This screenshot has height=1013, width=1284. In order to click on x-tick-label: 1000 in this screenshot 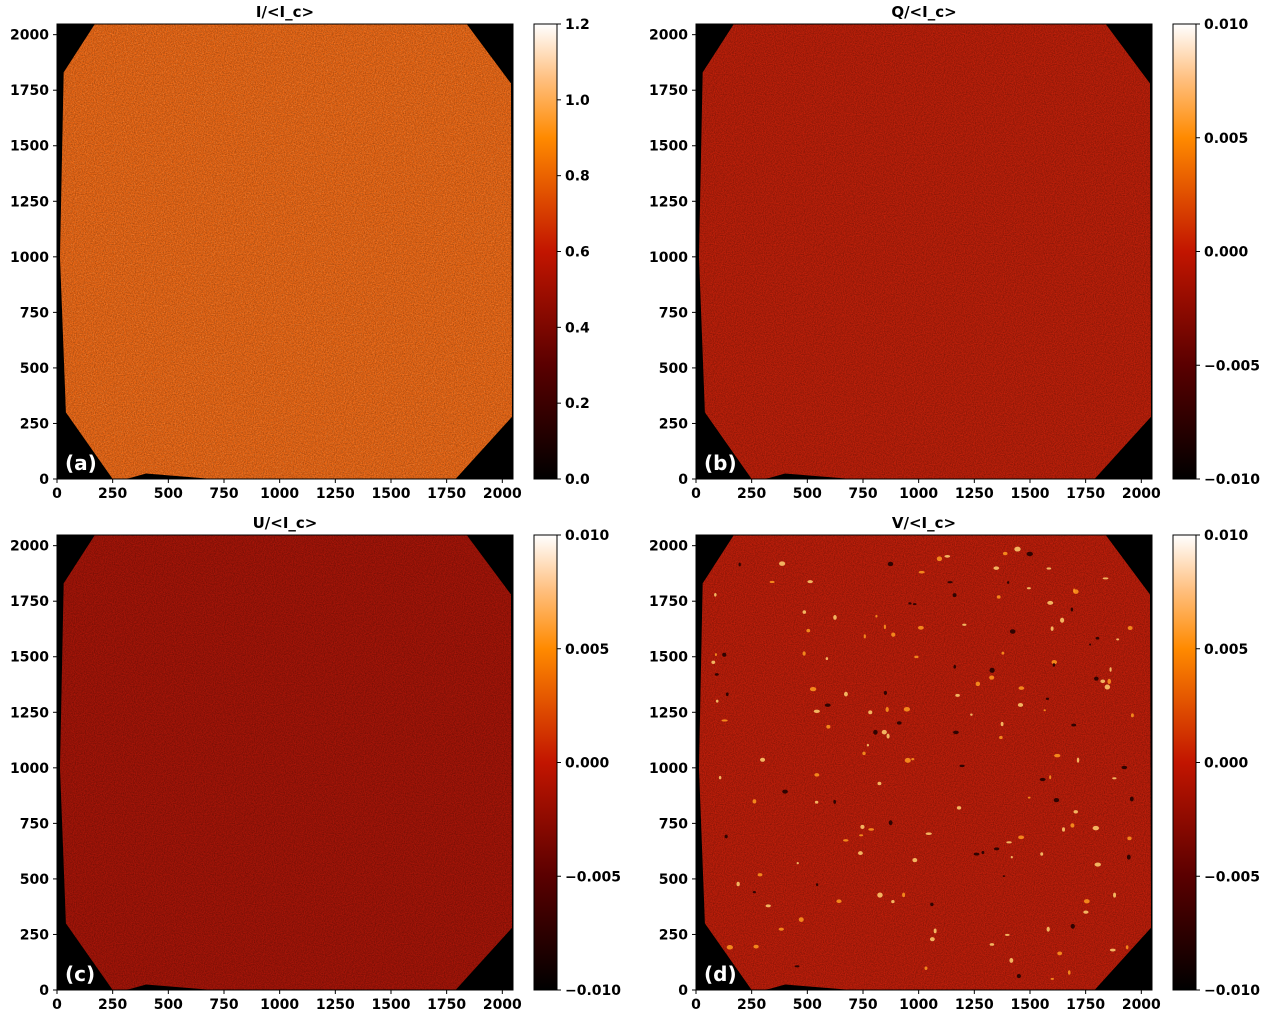, I will do `click(279, 494)`.